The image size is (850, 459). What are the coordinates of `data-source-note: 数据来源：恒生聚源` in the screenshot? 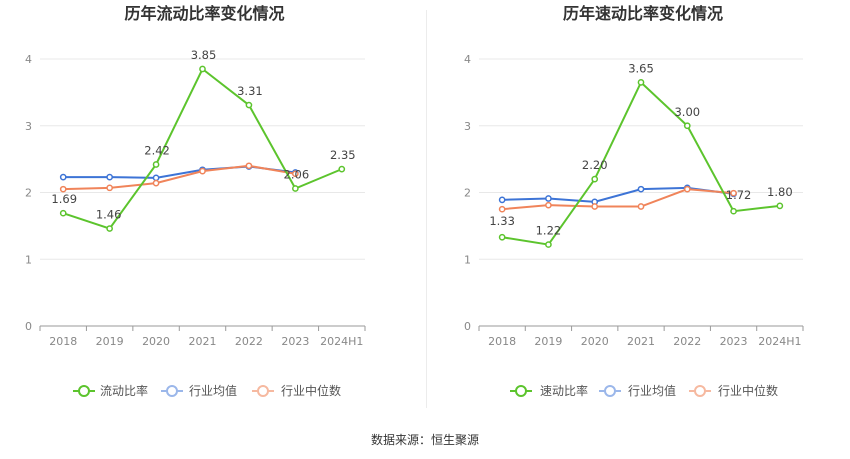 It's located at (424, 440).